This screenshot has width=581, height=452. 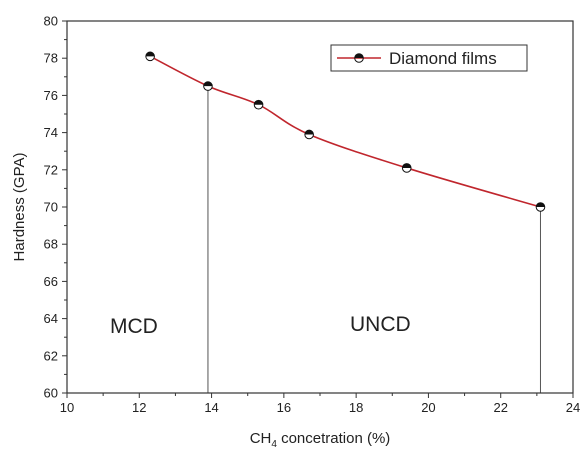 I want to click on y-tick-label: 74, so click(x=51, y=132).